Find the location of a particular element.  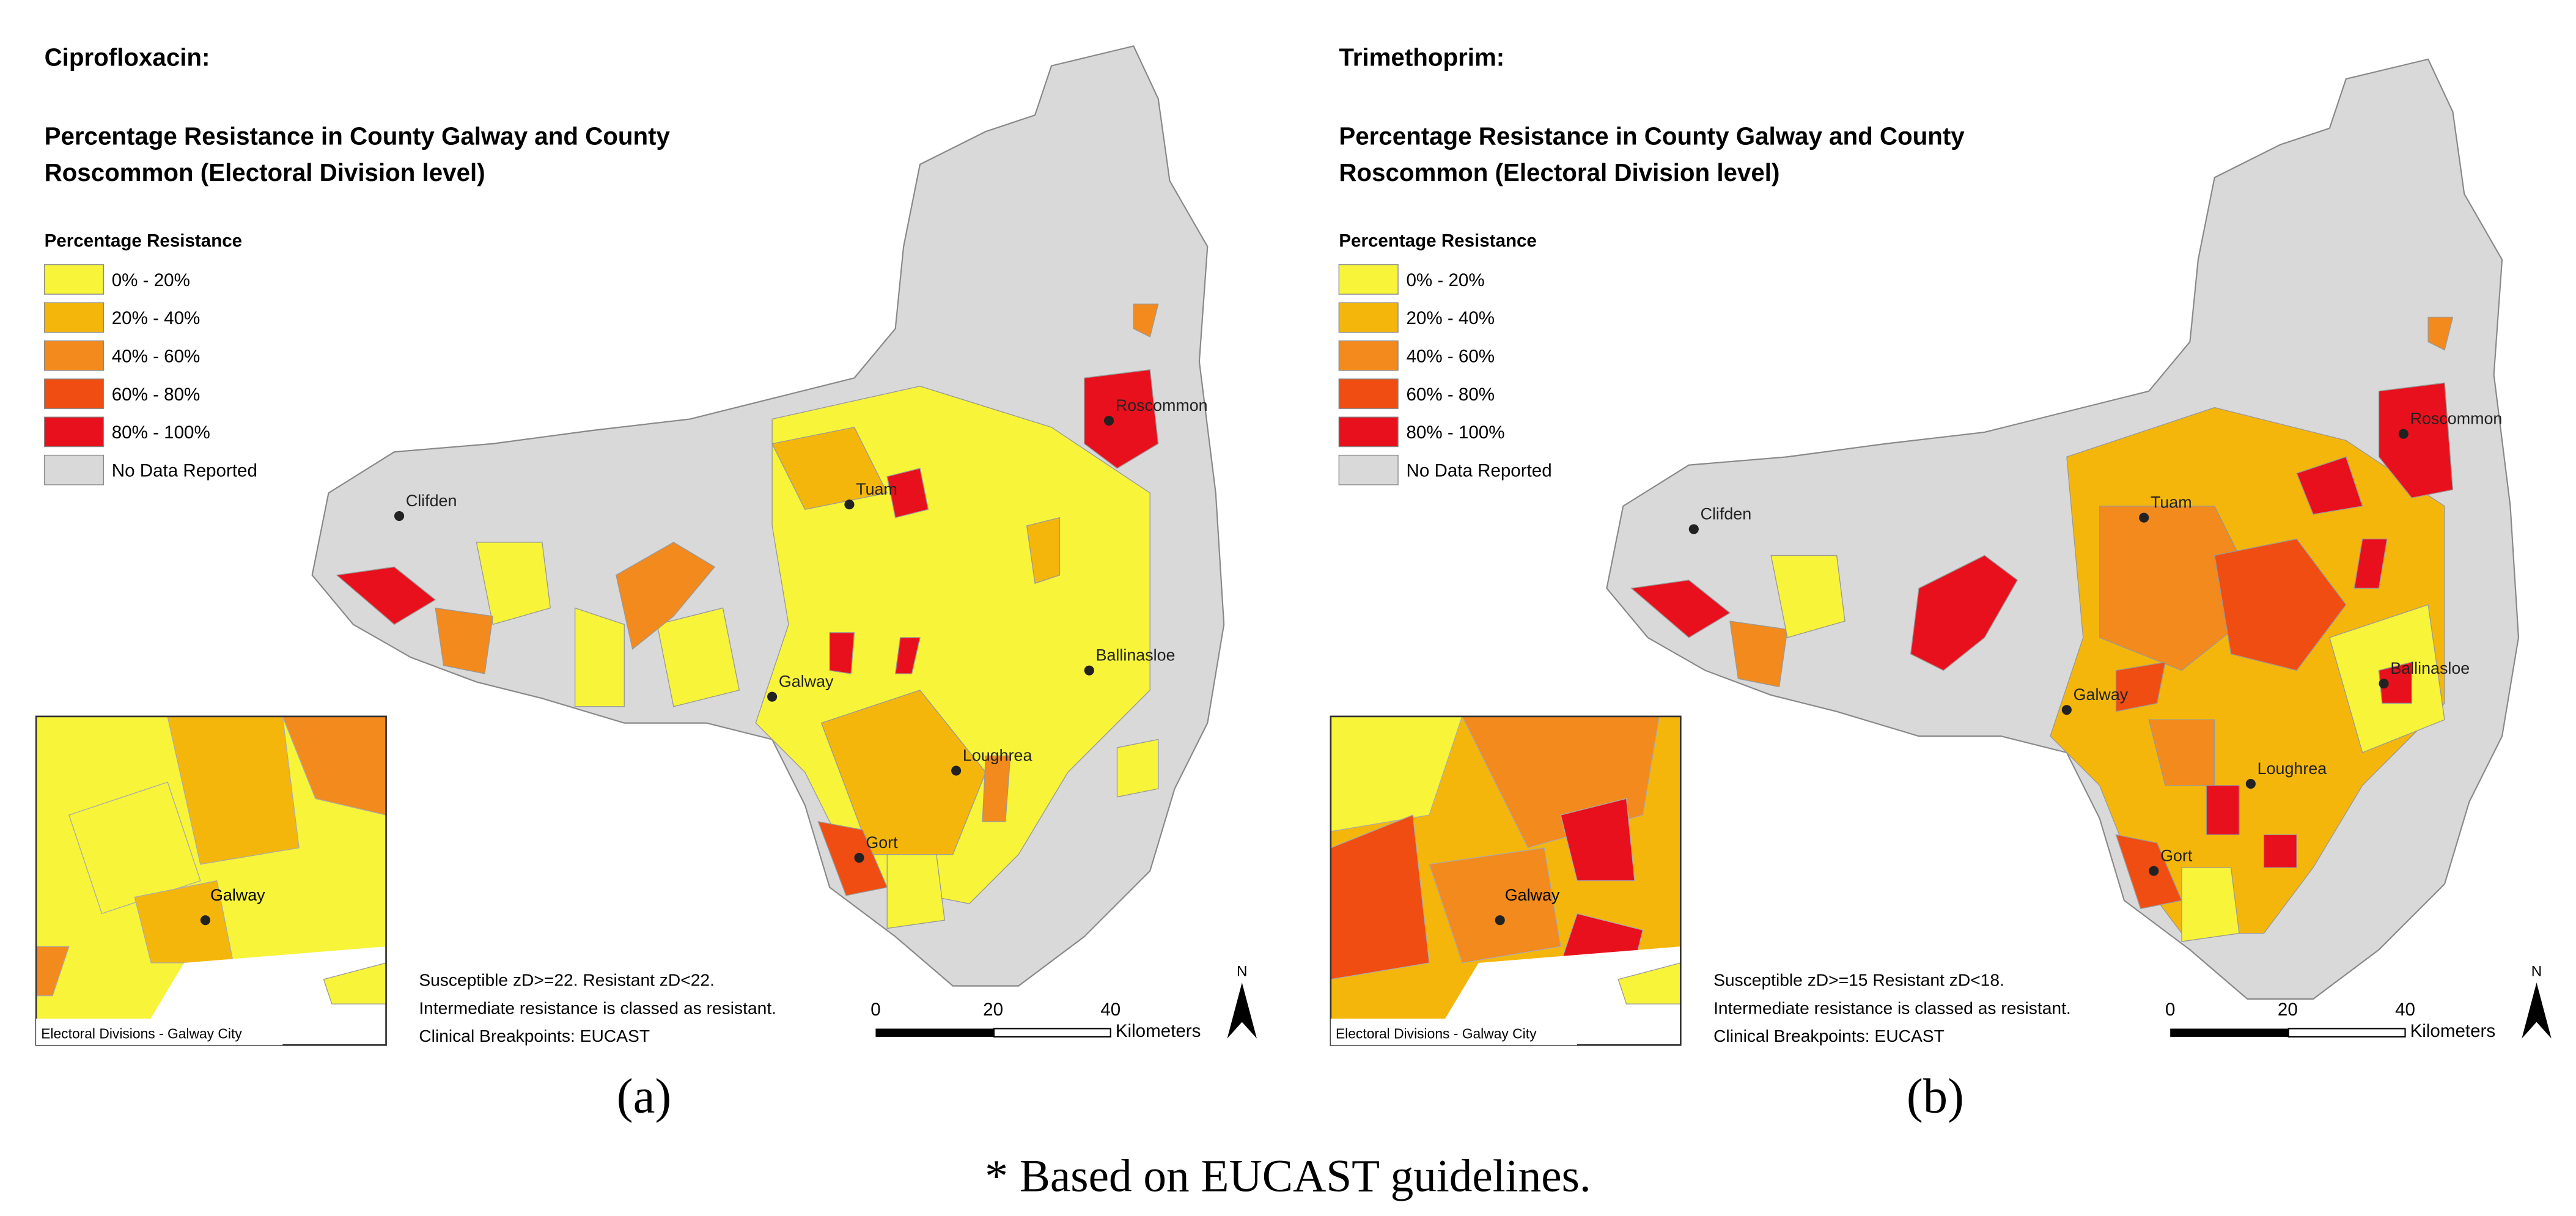

town-label: Loughrea is located at coordinates (998, 755).